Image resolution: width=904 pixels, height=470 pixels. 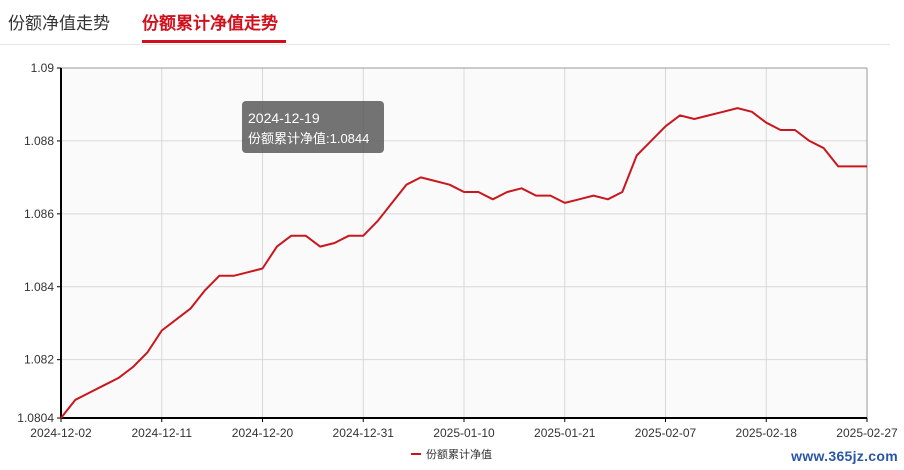 I want to click on tab-divider, so click(x=445, y=44).